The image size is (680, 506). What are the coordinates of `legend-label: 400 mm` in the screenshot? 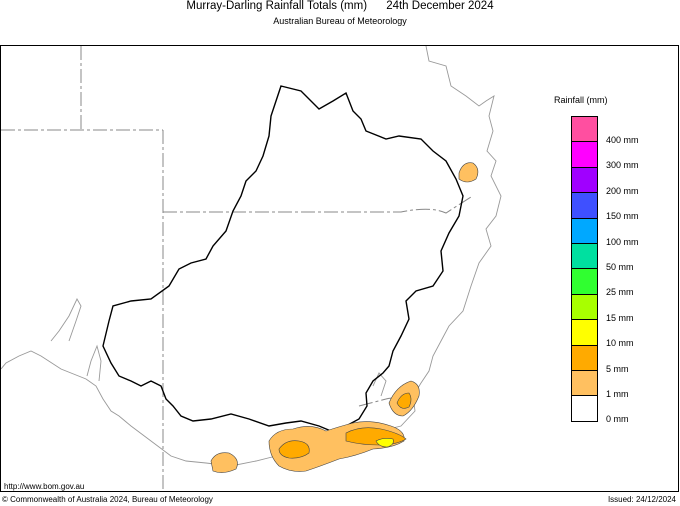 It's located at (622, 140).